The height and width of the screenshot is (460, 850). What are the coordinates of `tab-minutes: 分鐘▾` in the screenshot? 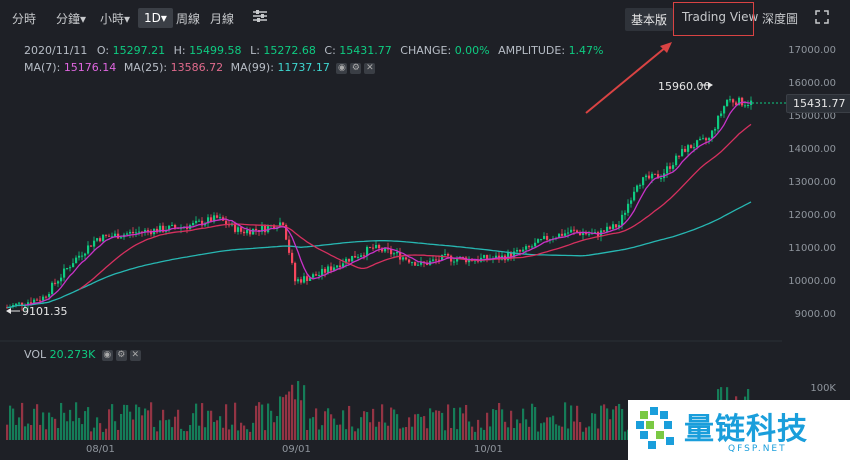 It's located at (71, 19).